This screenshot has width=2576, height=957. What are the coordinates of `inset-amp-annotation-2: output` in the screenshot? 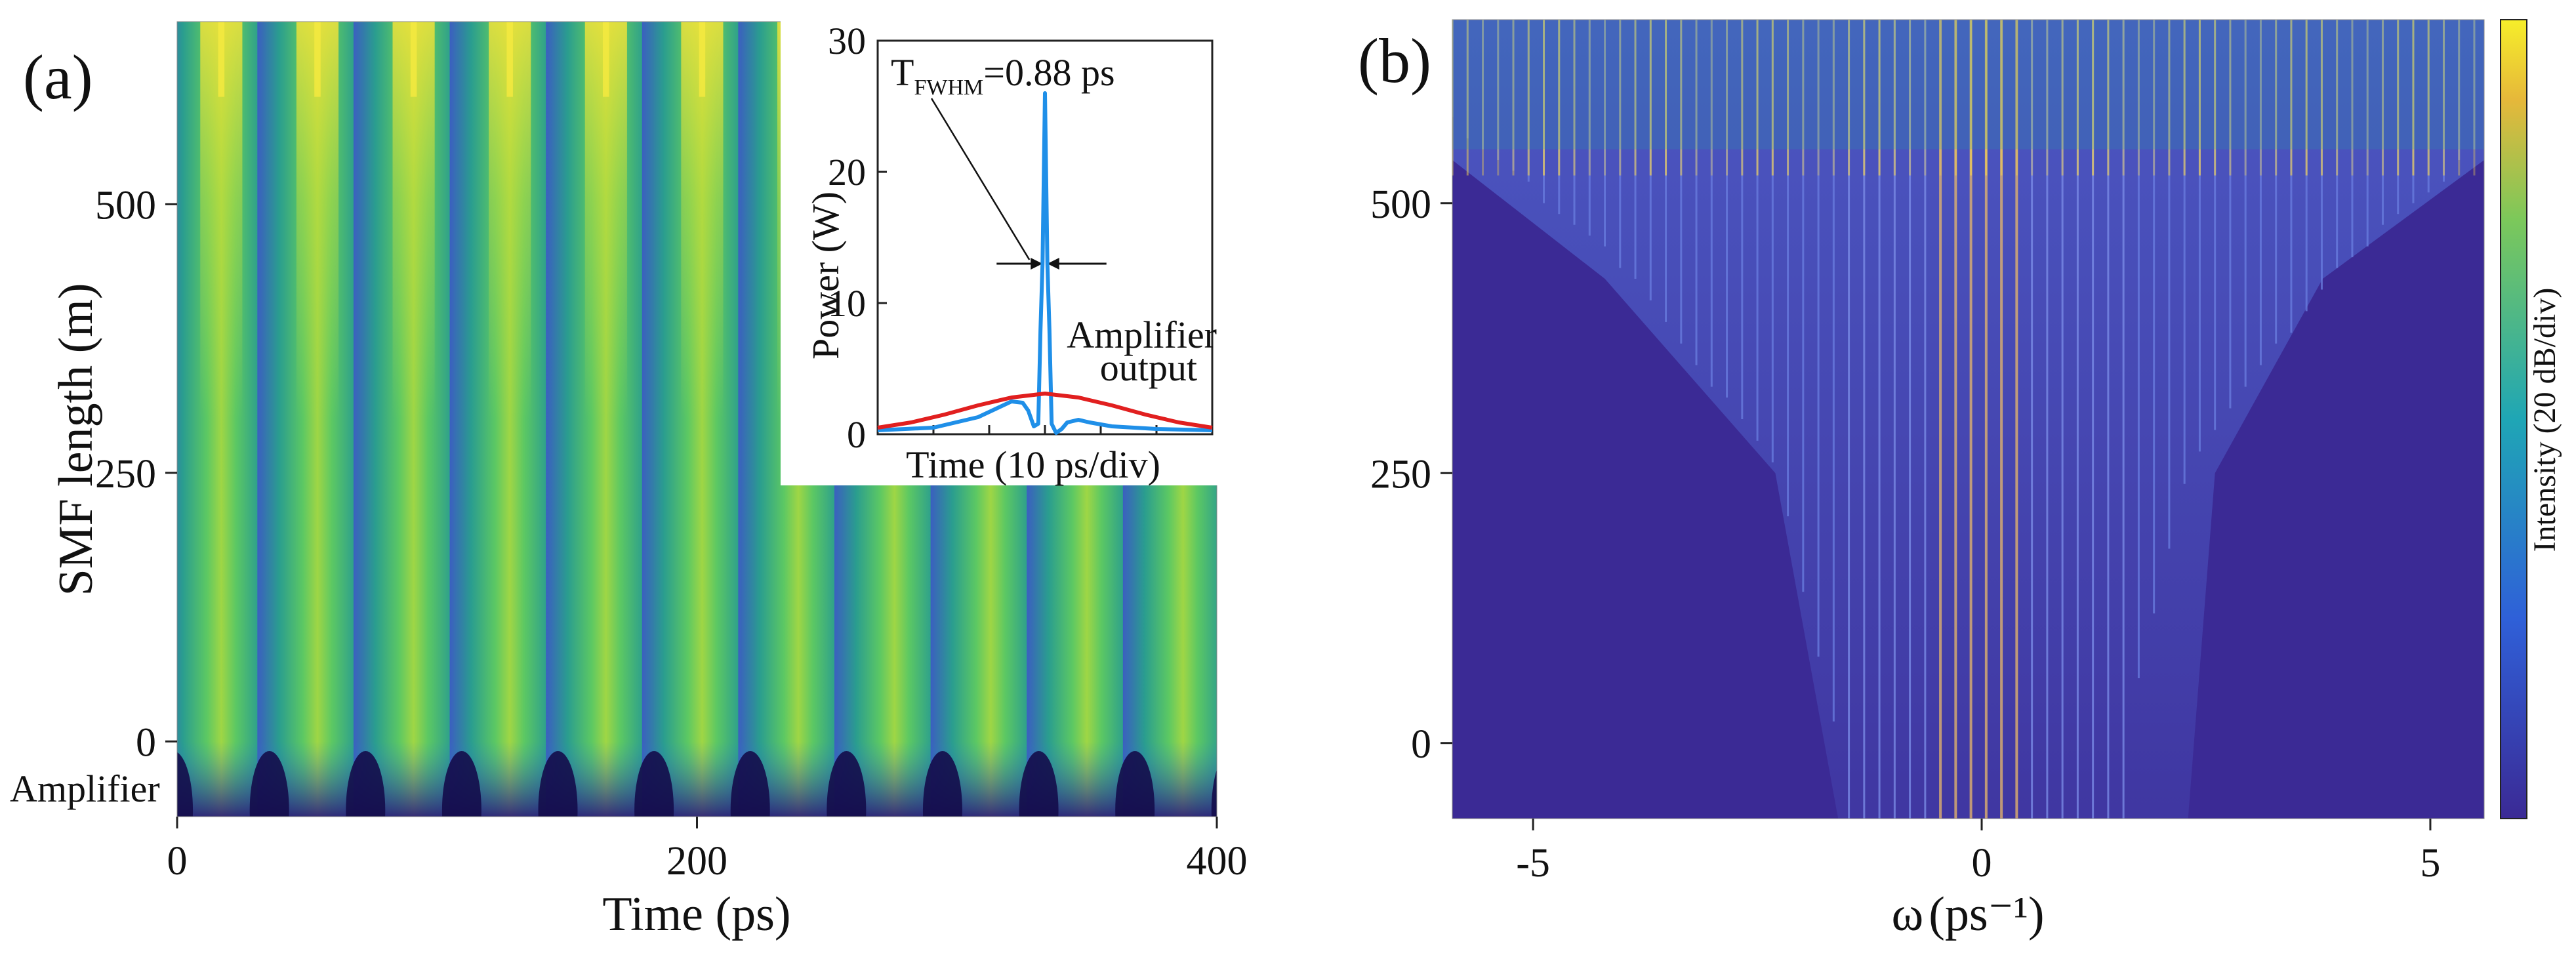 It's located at (1148, 367).